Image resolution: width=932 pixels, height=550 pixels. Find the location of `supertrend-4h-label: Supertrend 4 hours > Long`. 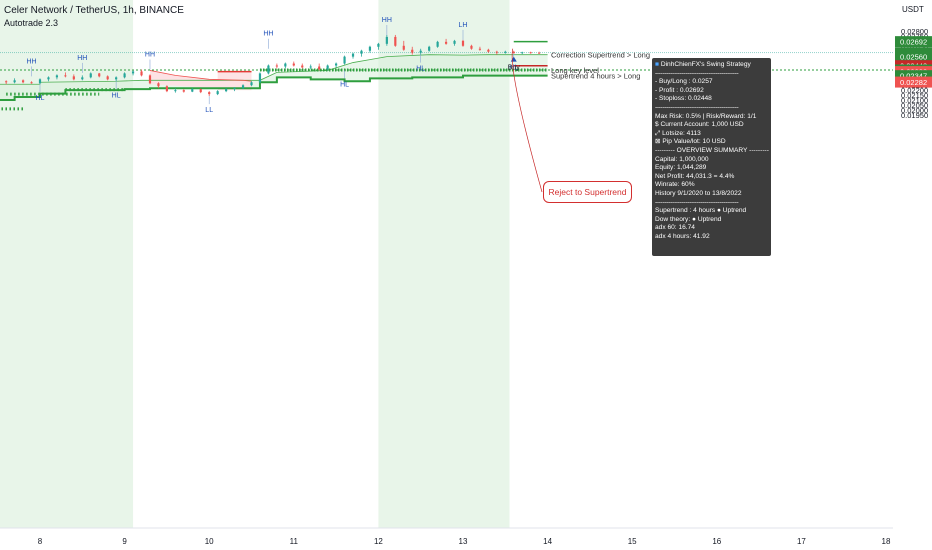

supertrend-4h-label: Supertrend 4 hours > Long is located at coordinates (595, 76).